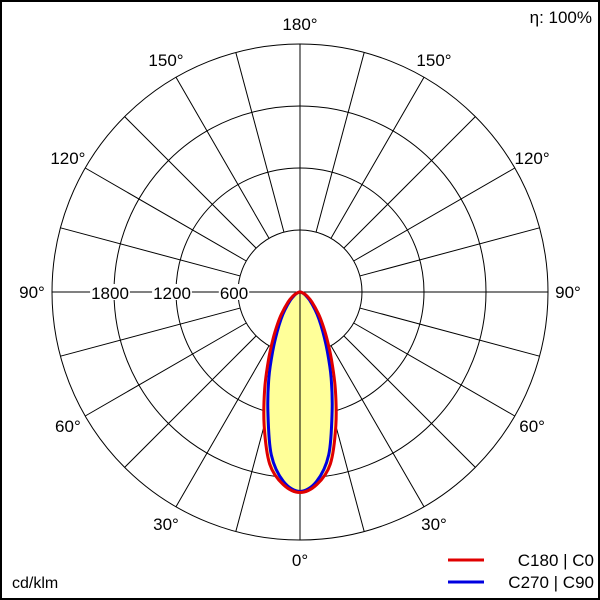 The width and height of the screenshot is (600, 600). I want to click on efficiency-label: η: 100%, so click(561, 17).